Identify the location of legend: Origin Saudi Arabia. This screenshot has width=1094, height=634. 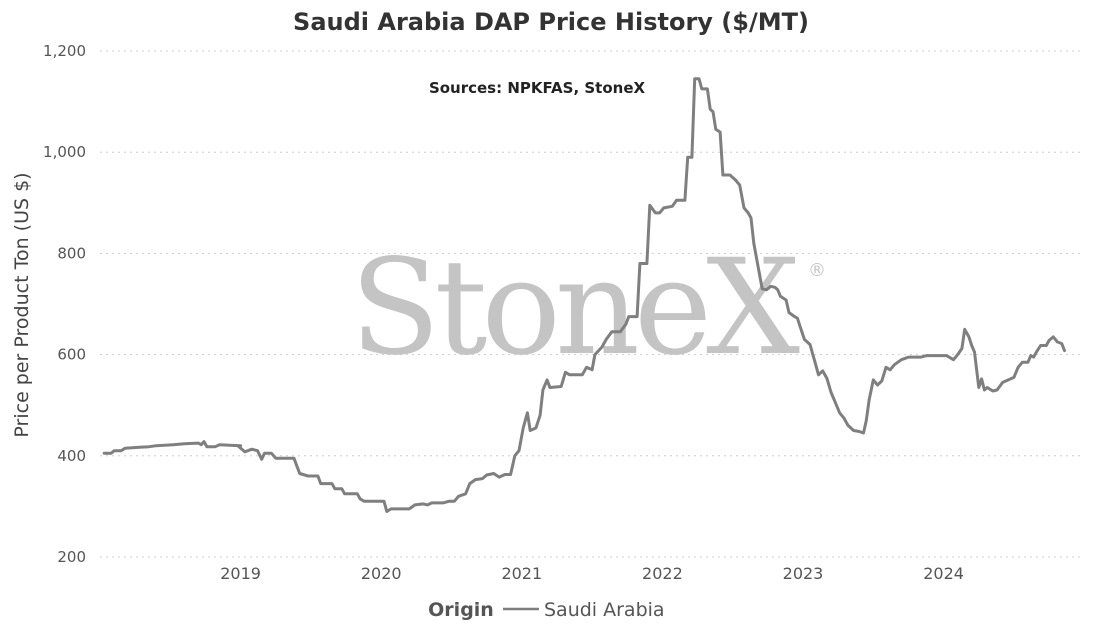
(546, 610).